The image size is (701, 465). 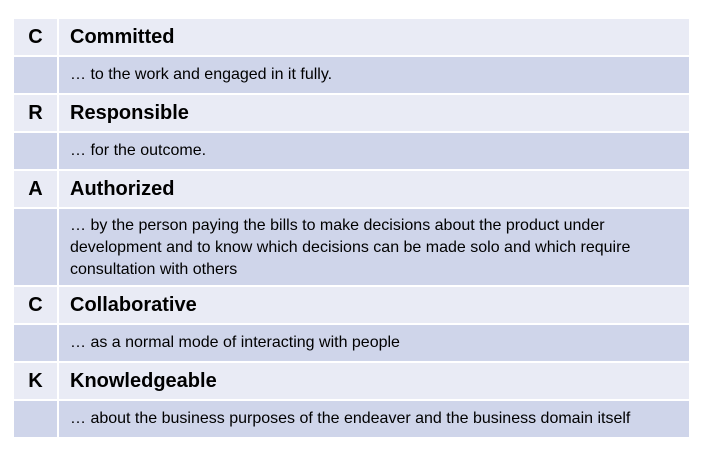 What do you see at coordinates (373, 189) in the screenshot?
I see `row-term: Authorized` at bounding box center [373, 189].